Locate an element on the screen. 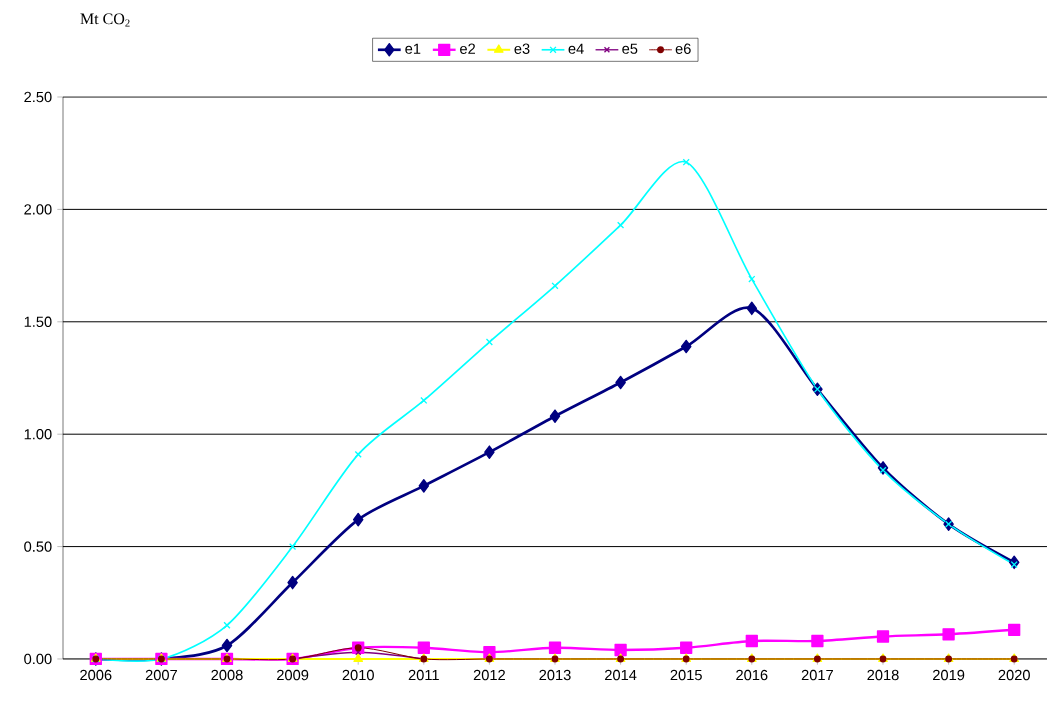 This screenshot has width=1047, height=702. legend-label: e4 is located at coordinates (576, 48).